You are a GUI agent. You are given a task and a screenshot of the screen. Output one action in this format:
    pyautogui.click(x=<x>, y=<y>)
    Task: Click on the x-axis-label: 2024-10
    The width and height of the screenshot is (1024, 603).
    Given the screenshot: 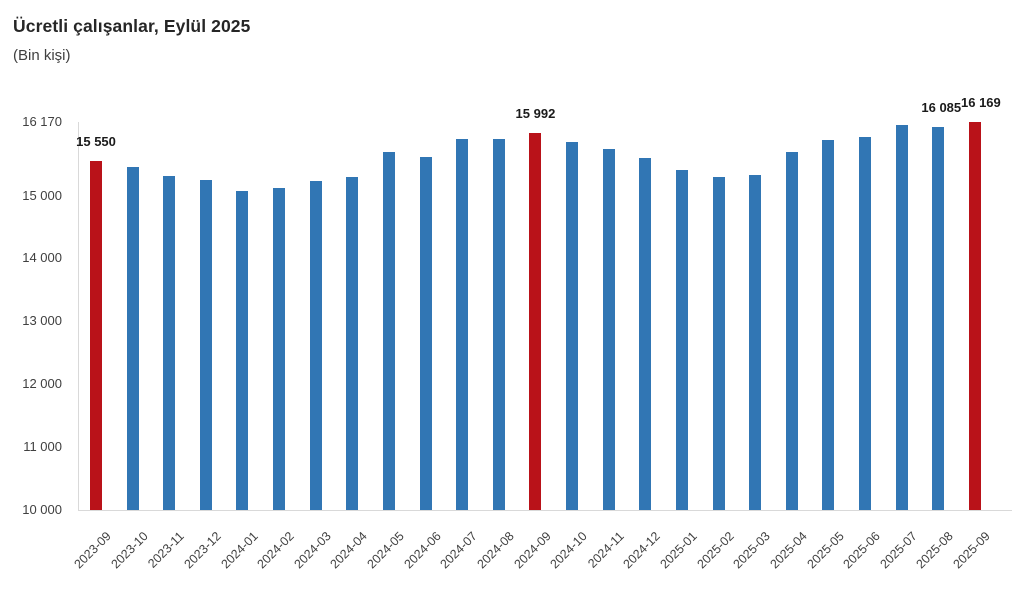 What is the action you would take?
    pyautogui.click(x=568, y=550)
    